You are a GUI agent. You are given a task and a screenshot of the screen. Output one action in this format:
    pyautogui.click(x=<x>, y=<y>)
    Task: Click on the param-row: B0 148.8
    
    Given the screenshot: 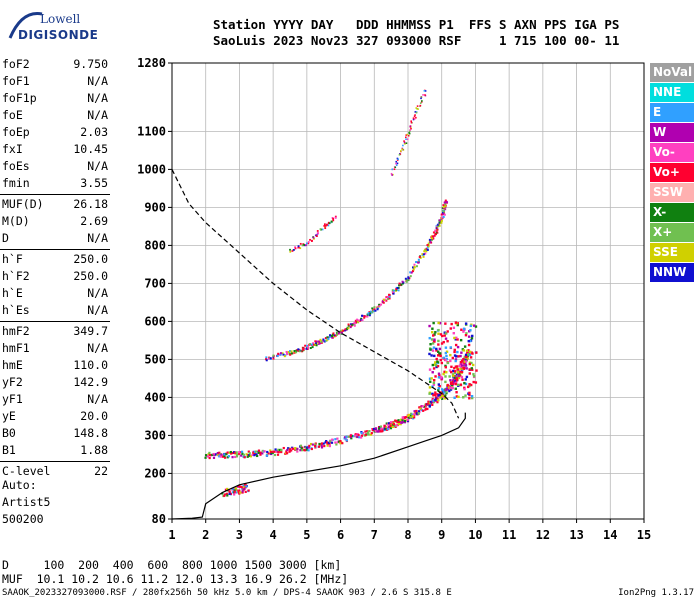 What is the action you would take?
    pyautogui.click(x=55, y=433)
    